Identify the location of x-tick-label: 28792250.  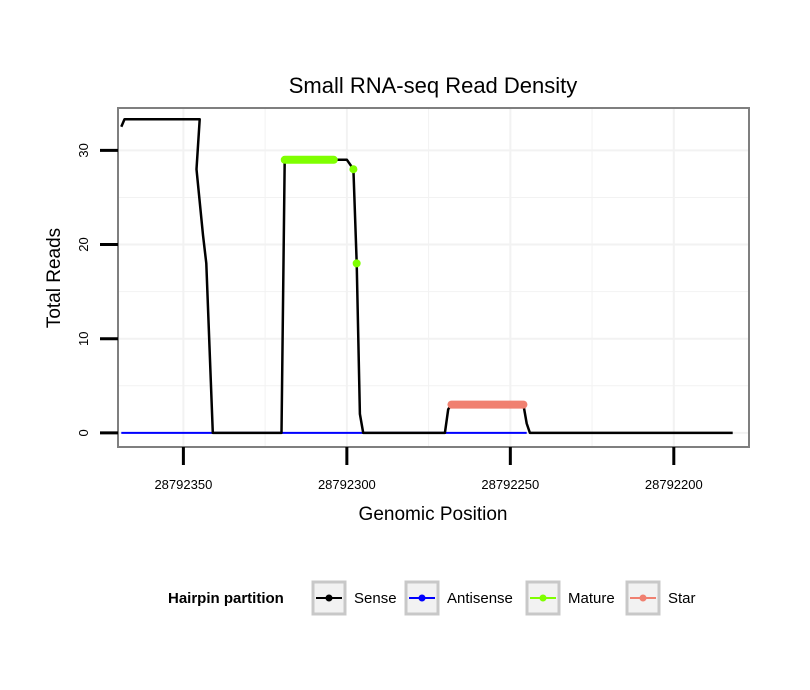
(510, 484).